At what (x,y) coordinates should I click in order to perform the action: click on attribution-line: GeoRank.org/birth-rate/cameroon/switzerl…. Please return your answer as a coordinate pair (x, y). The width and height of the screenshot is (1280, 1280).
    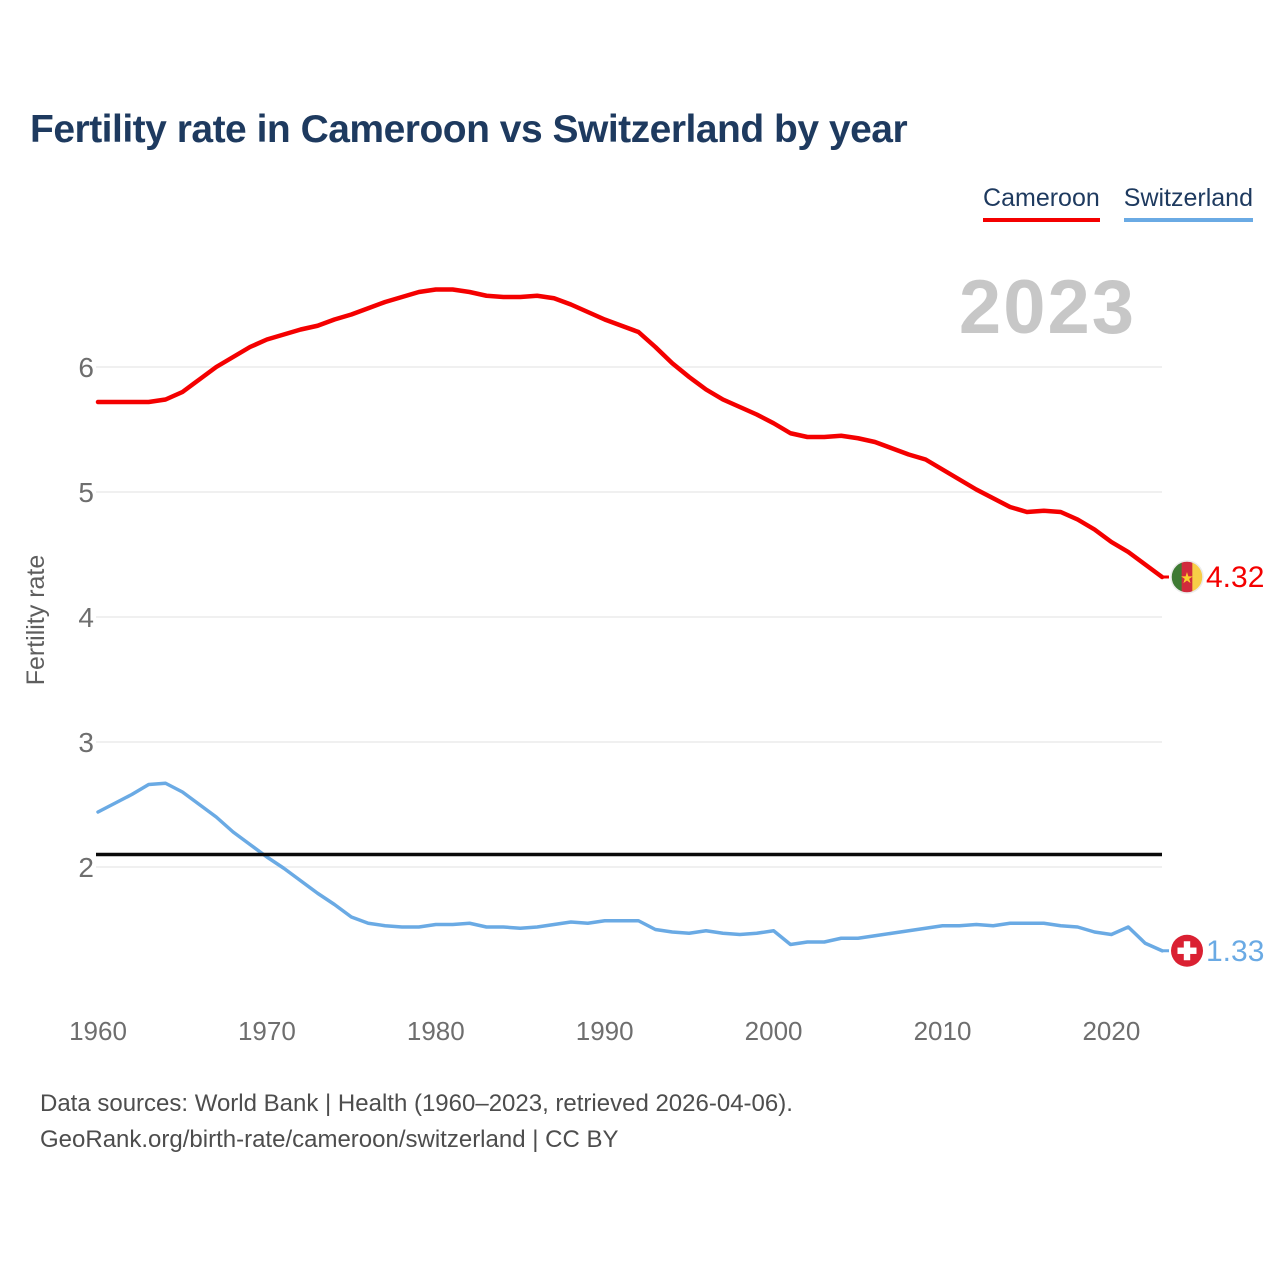
    Looking at the image, I should click on (329, 1139).